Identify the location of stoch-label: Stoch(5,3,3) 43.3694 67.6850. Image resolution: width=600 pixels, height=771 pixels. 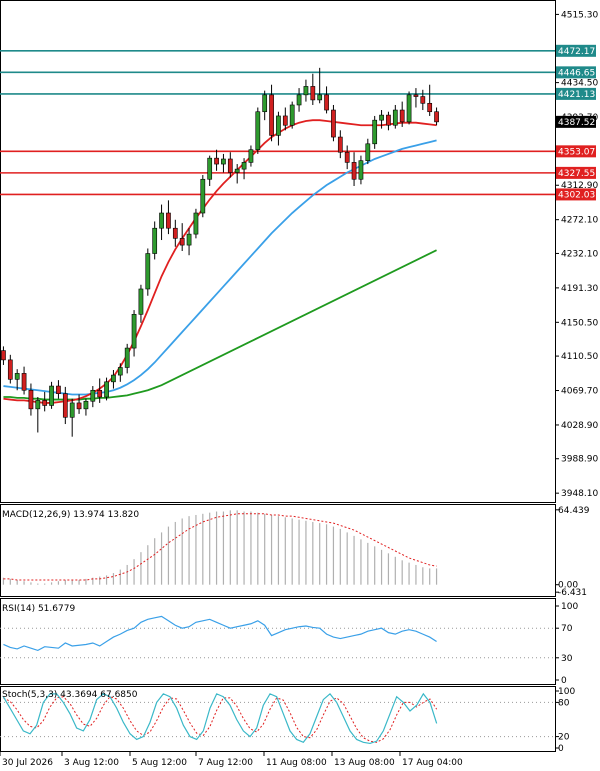
(70, 695).